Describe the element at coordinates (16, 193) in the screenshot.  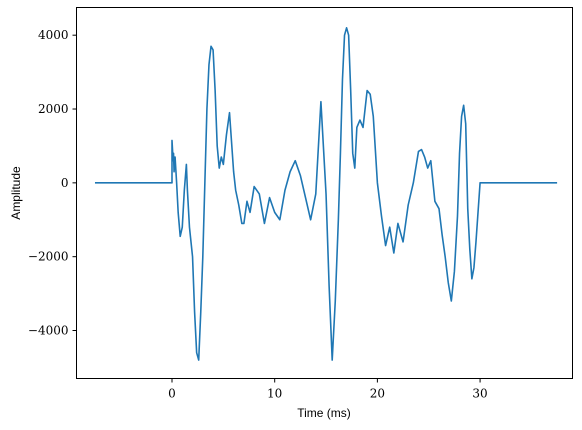
I see `y-axis-label: Amplitude` at that location.